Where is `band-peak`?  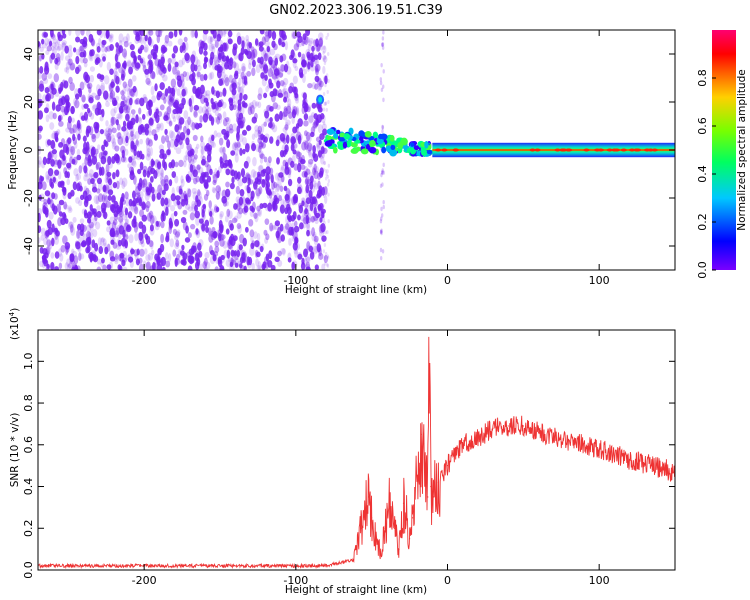
band-peak is located at coordinates (564, 150).